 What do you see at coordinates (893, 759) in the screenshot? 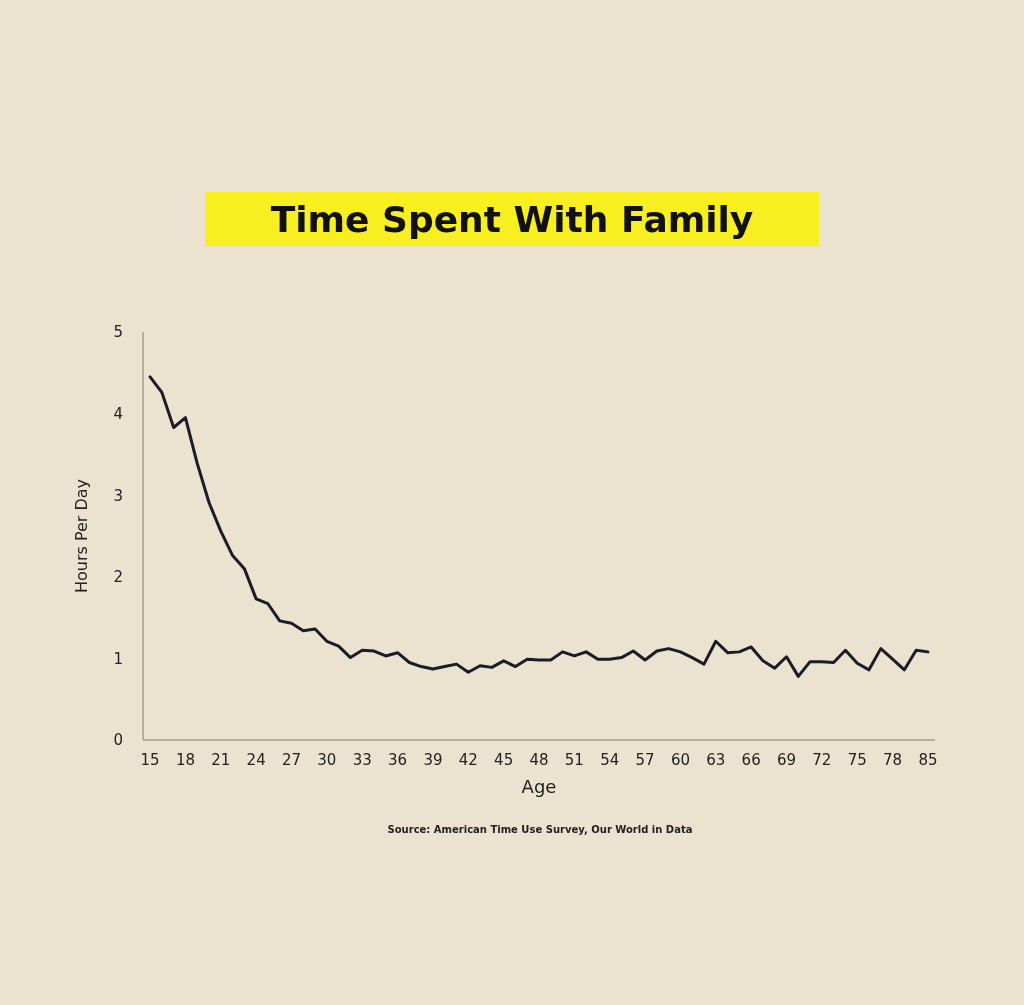
I see `x-tick-label: 78` at bounding box center [893, 759].